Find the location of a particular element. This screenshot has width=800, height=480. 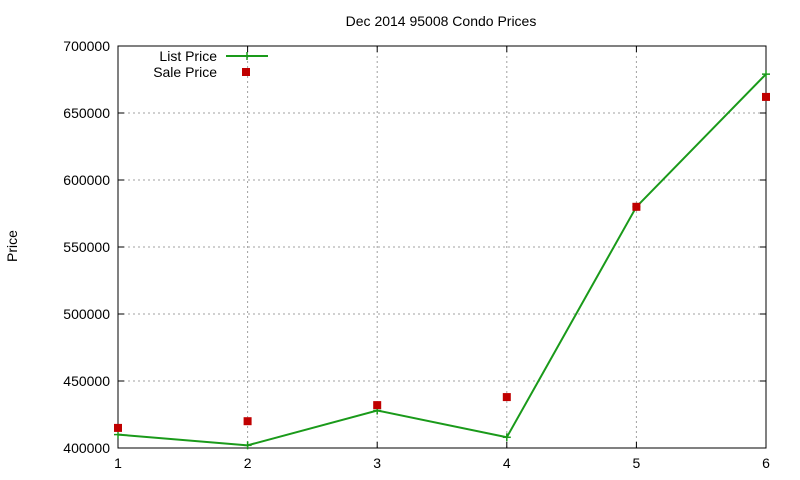

y-tick-label: 450000 is located at coordinates (86, 381).